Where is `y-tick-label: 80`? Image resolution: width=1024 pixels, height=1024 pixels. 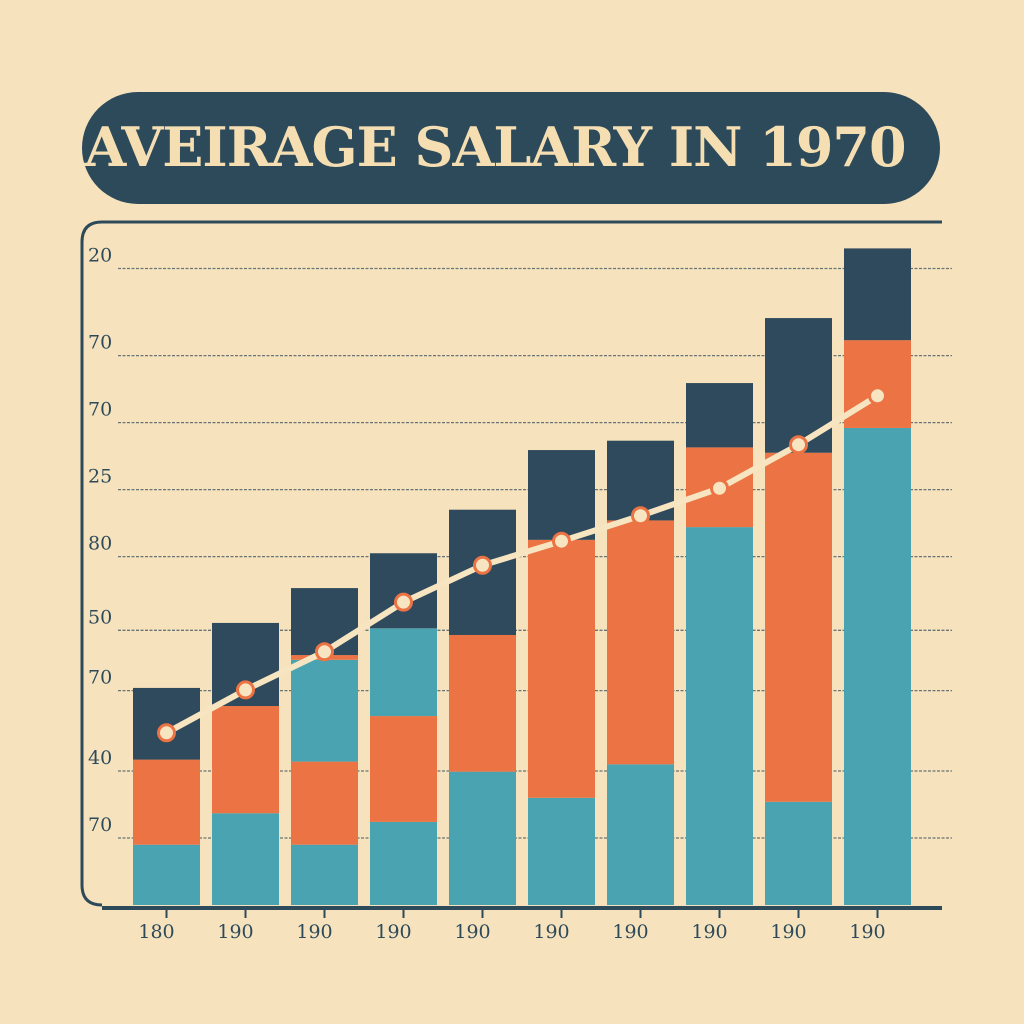 y-tick-label: 80 is located at coordinates (100, 544).